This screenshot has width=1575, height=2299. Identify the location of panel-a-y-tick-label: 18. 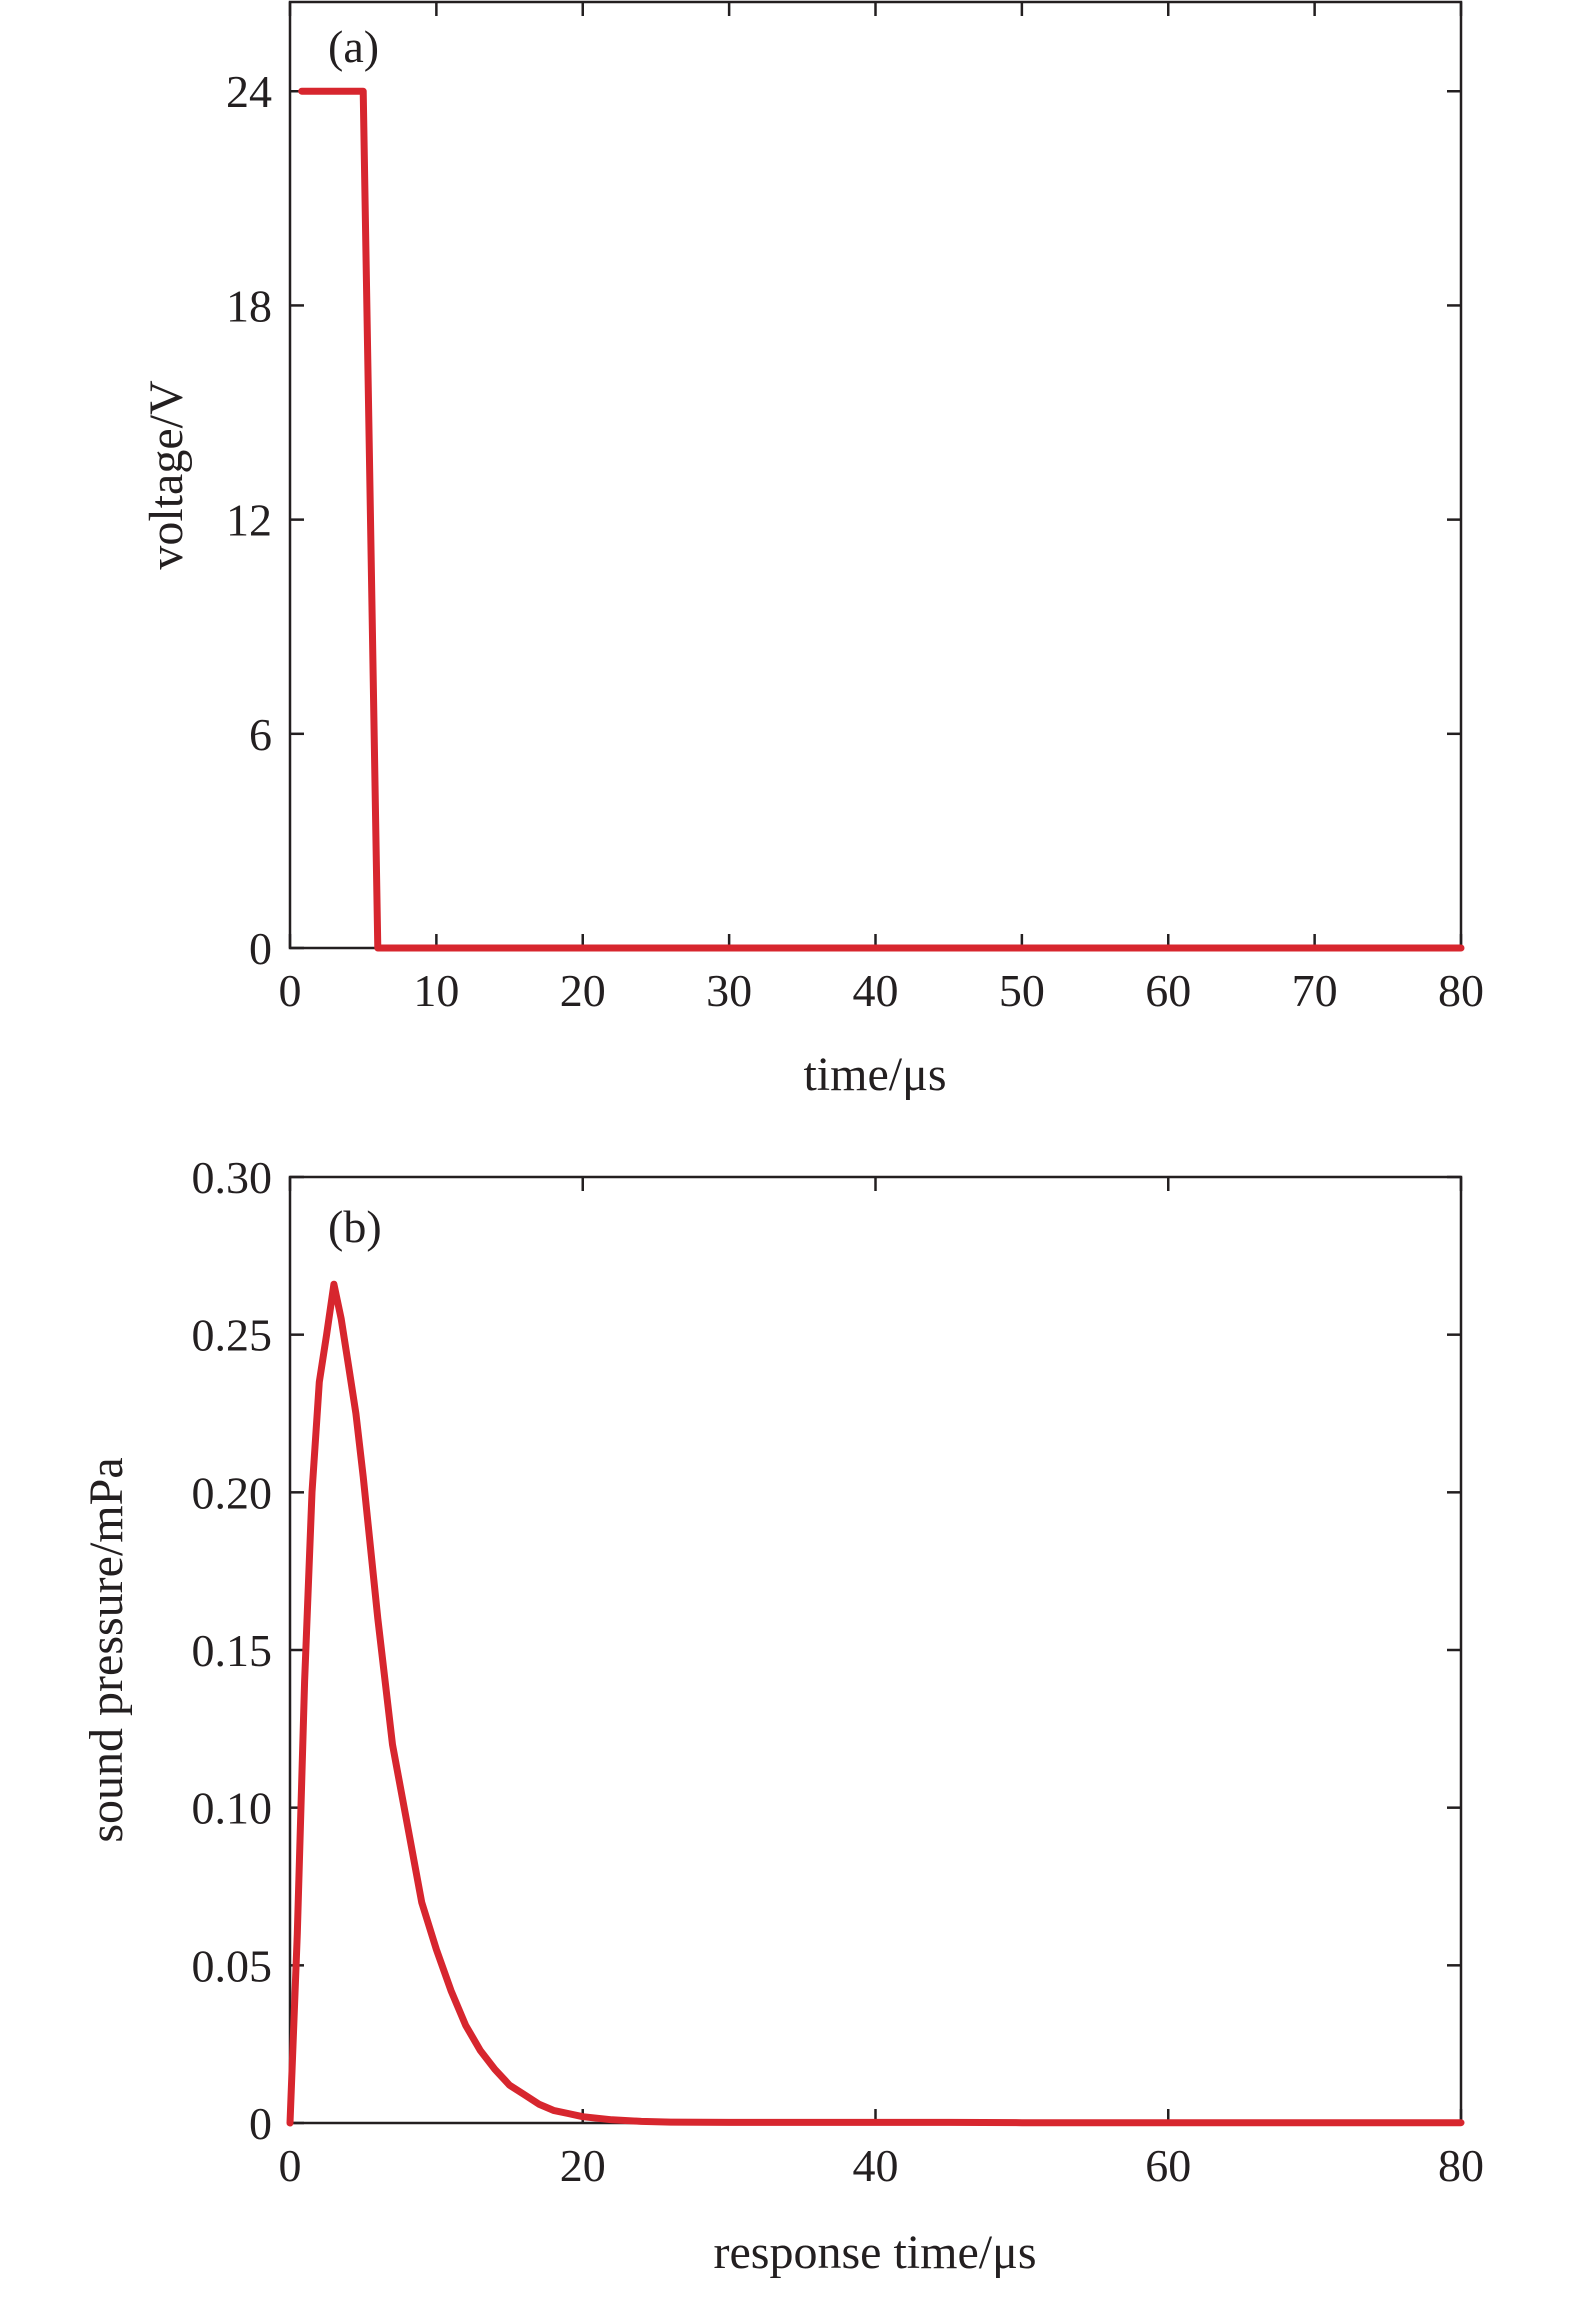
(249, 305).